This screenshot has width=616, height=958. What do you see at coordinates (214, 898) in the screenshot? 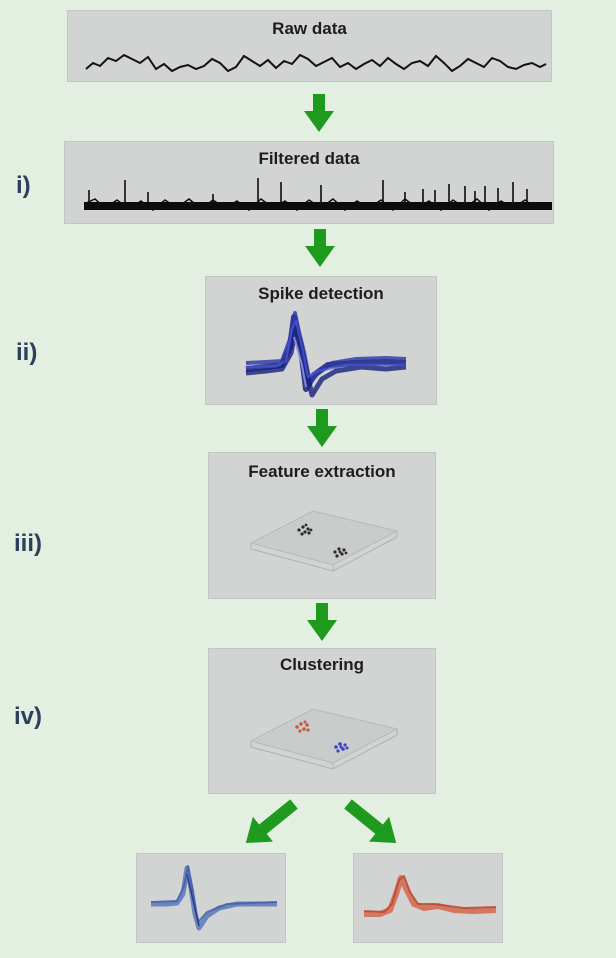
I see `unit-blue-waveform` at bounding box center [214, 898].